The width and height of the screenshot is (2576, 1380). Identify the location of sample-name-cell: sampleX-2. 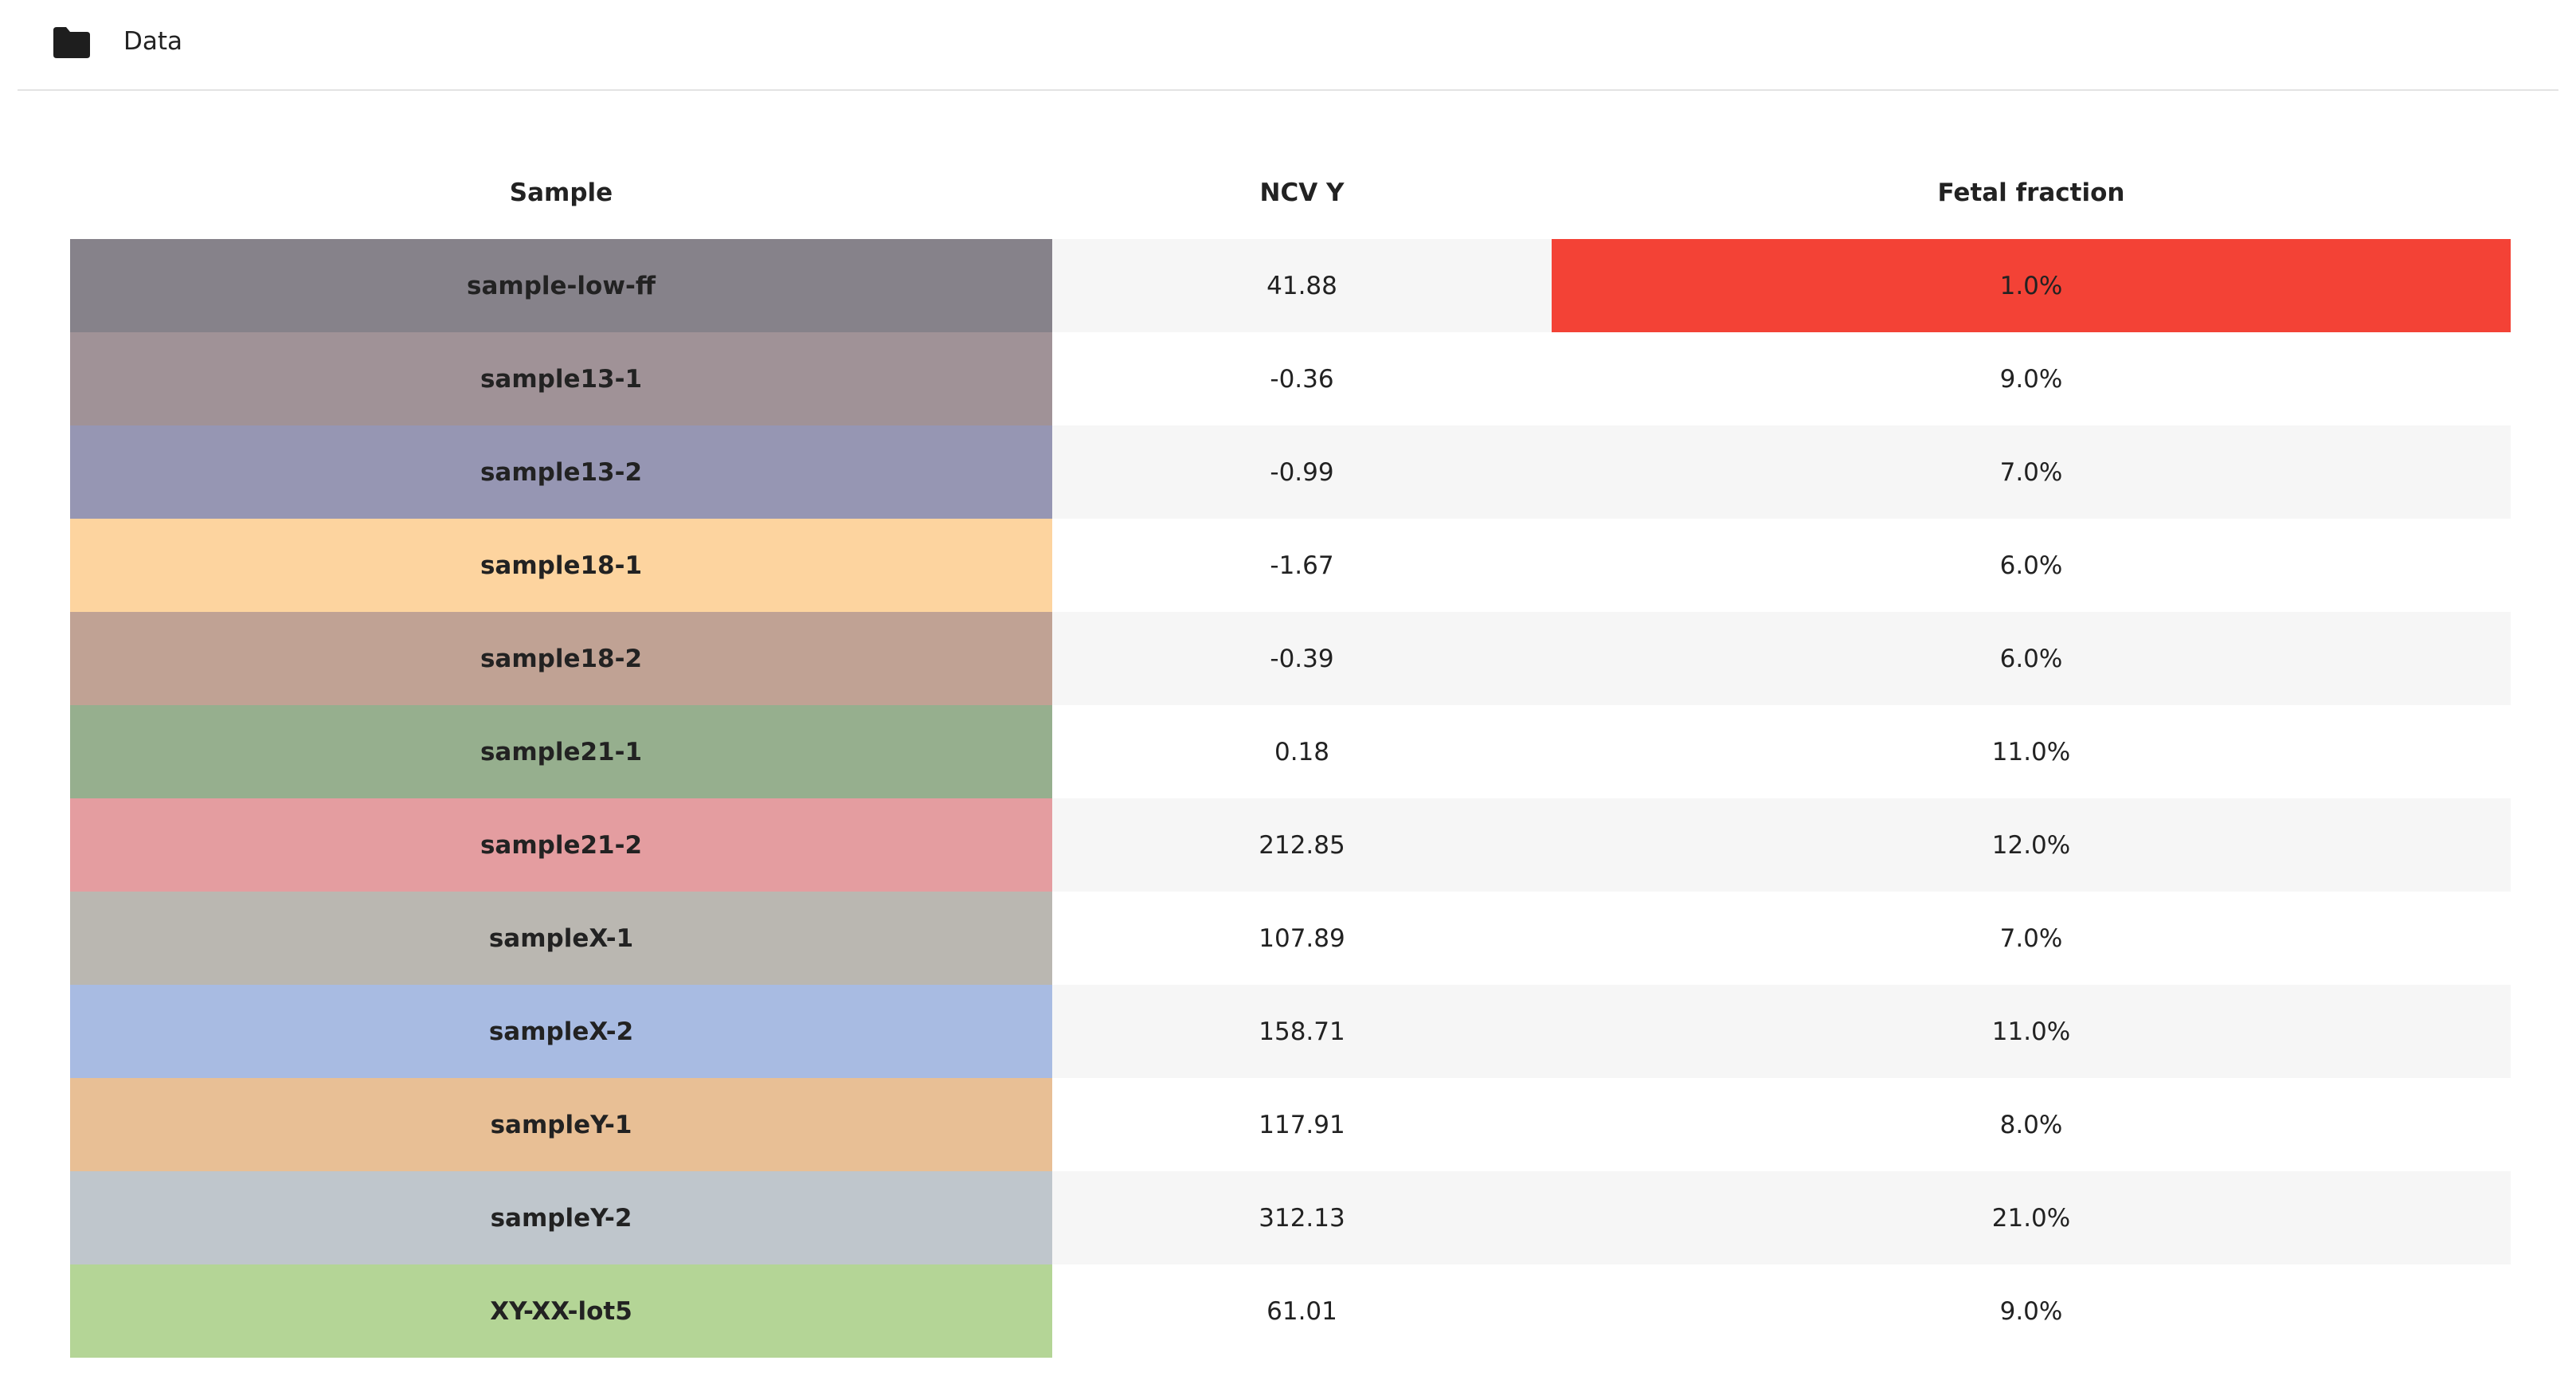
(561, 1031).